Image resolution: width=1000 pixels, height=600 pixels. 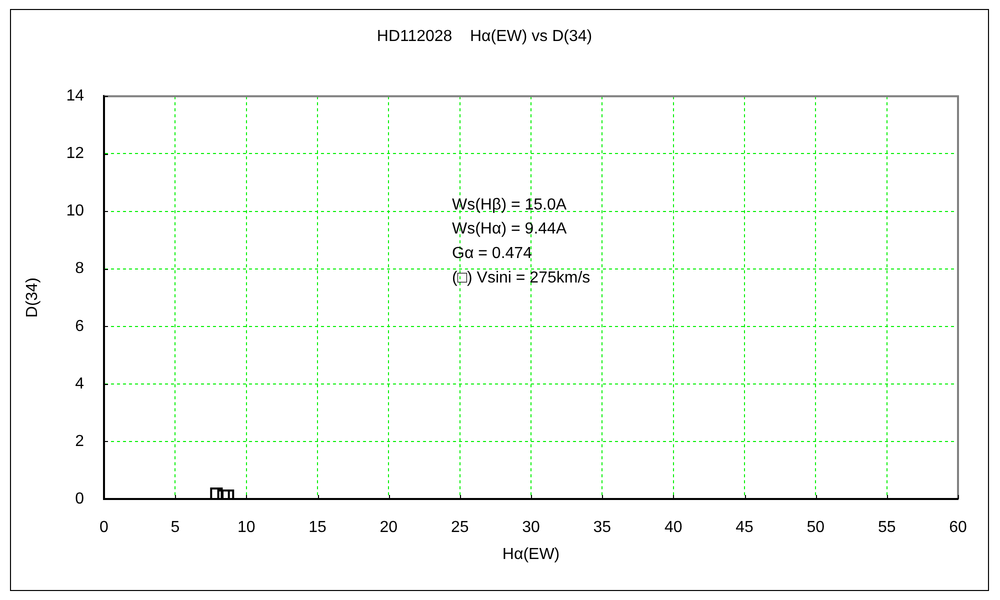 What do you see at coordinates (79, 383) in the screenshot?
I see `y-tick-label: 4` at bounding box center [79, 383].